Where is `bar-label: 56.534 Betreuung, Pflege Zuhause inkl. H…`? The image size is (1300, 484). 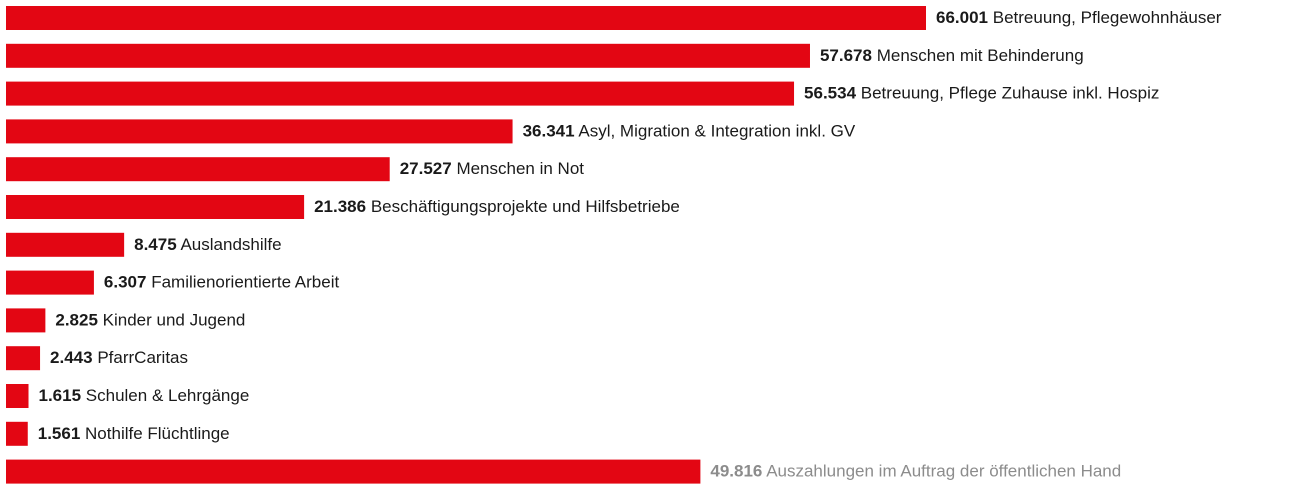
bar-label: 56.534 Betreuung, Pflege Zuhause inkl. H… is located at coordinates (981, 93).